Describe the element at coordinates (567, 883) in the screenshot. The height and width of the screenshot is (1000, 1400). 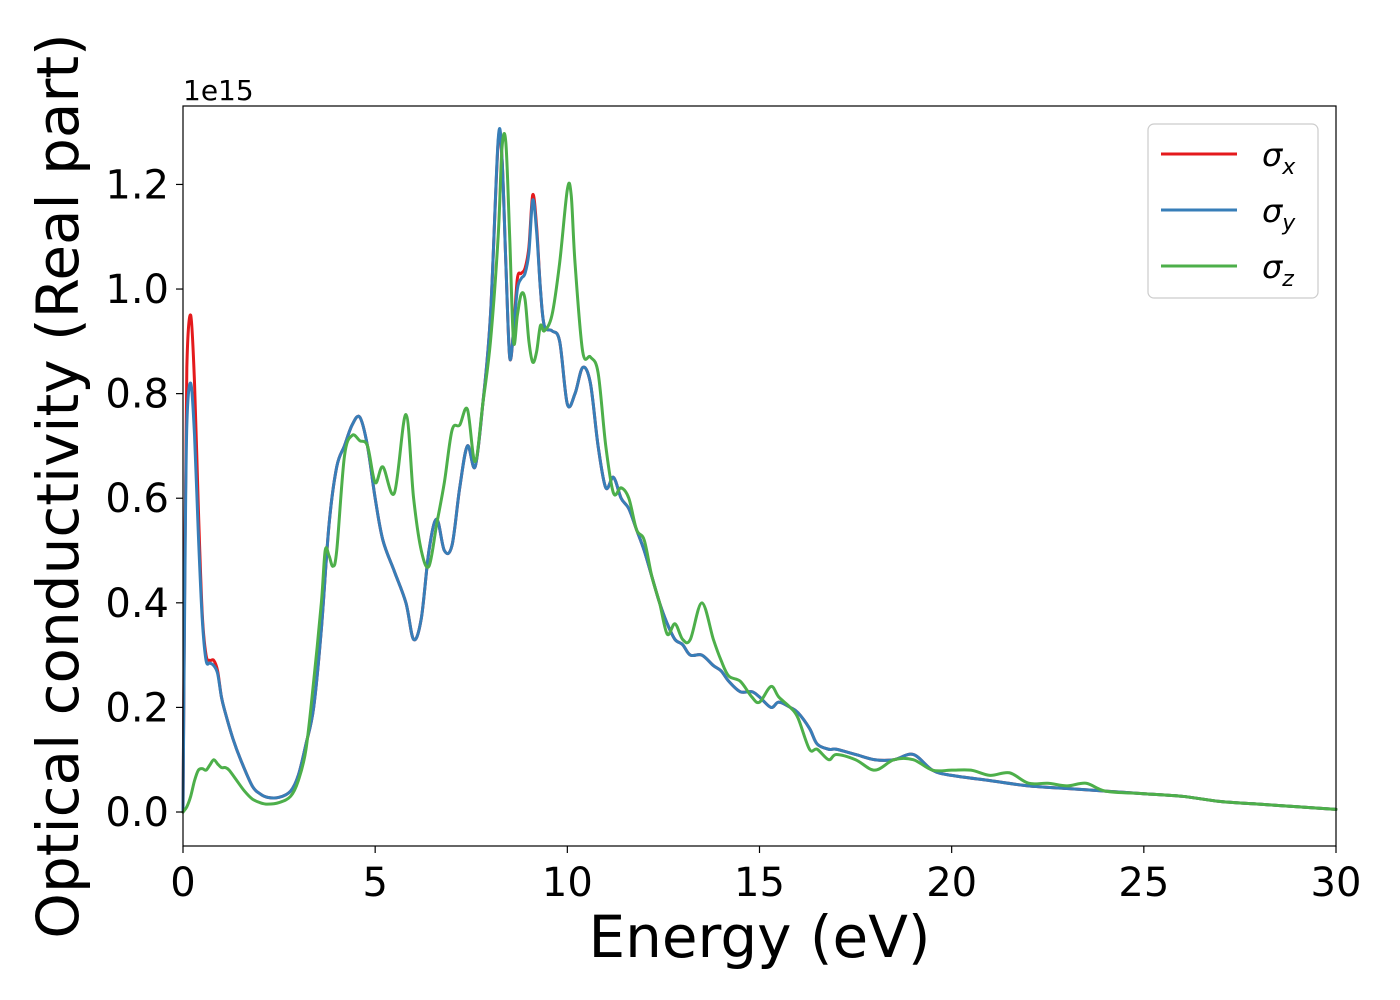
I see `x-tick-label: 10` at that location.